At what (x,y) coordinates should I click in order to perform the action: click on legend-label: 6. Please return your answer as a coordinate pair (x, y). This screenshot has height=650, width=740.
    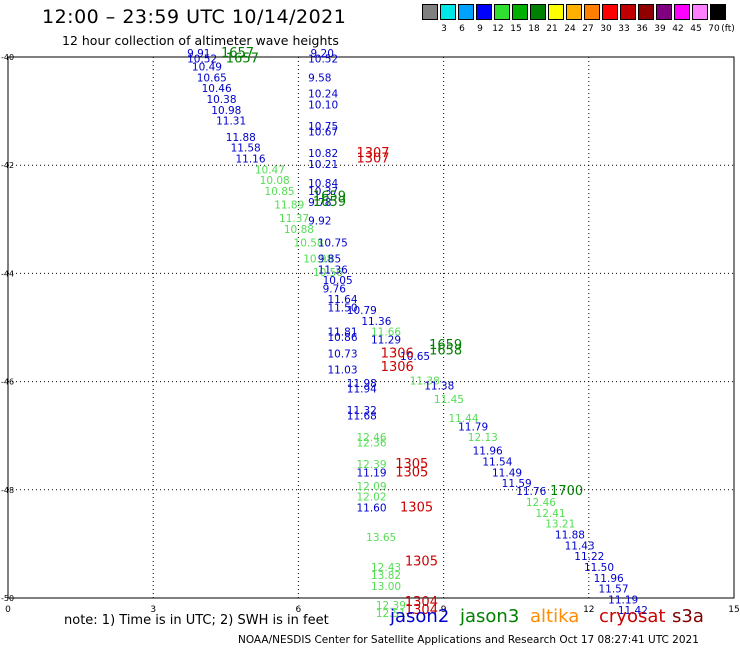
    Looking at the image, I should click on (462, 29).